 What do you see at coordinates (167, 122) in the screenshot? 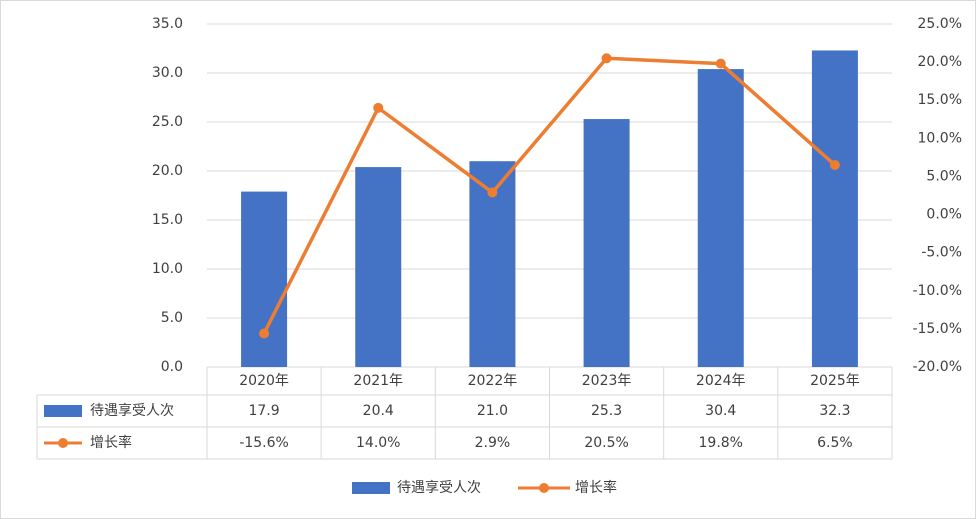
I see `y-tick-label: 25.0` at bounding box center [167, 122].